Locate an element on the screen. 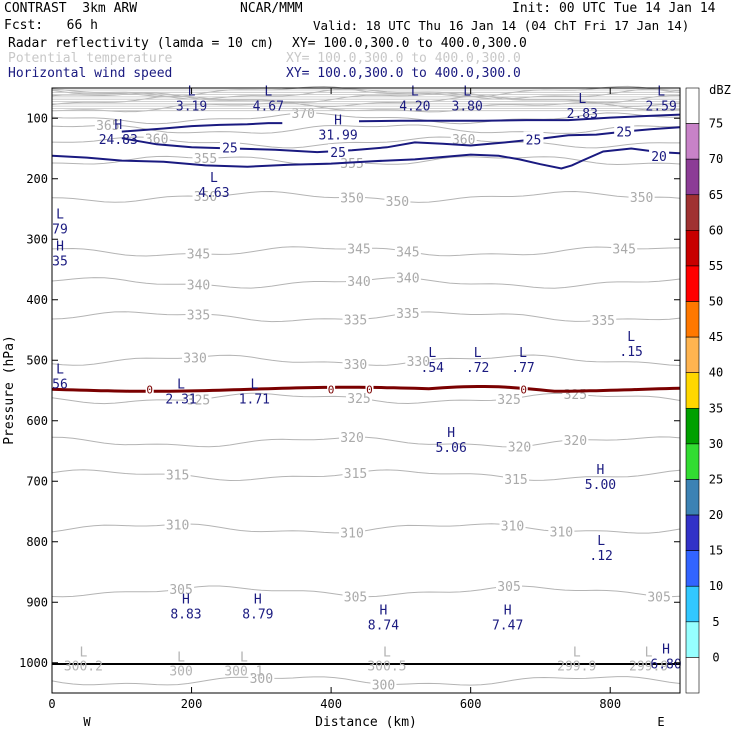 This screenshot has width=740, height=740. y-tick-label: 500 is located at coordinates (37, 360).